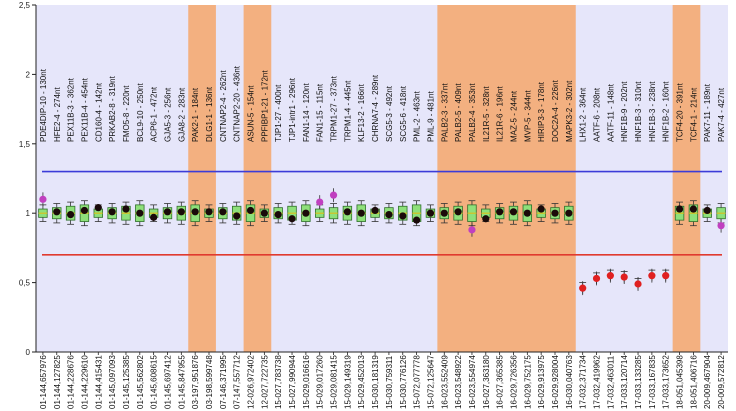 The image size is (736, 411). Describe the element at coordinates (430, 382) in the screenshot. I see `position-label: 15-072,125647` at that location.